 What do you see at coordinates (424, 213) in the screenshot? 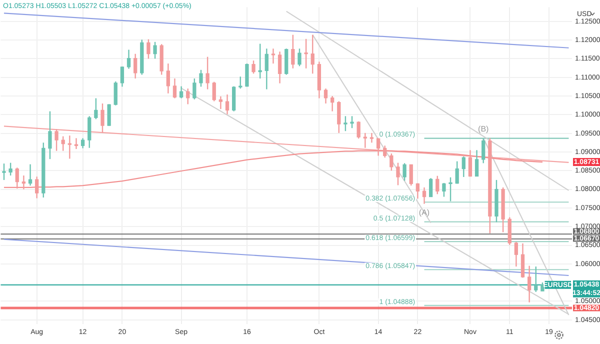
I see `annotation: (A)` at bounding box center [424, 213].